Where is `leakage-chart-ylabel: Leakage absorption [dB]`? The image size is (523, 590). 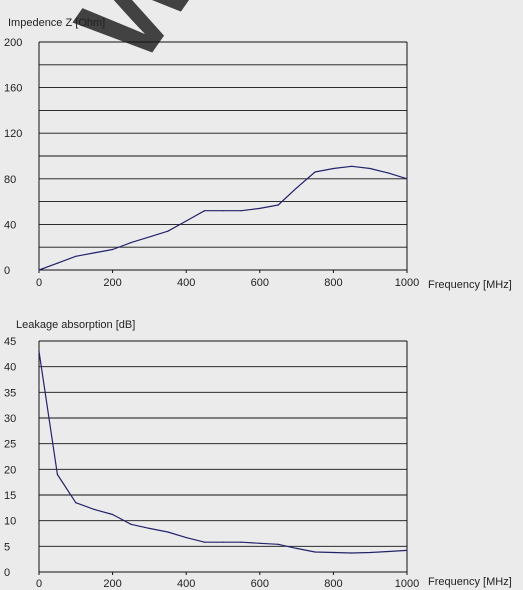 leakage-chart-ylabel: Leakage absorption [dB] is located at coordinates (75, 325).